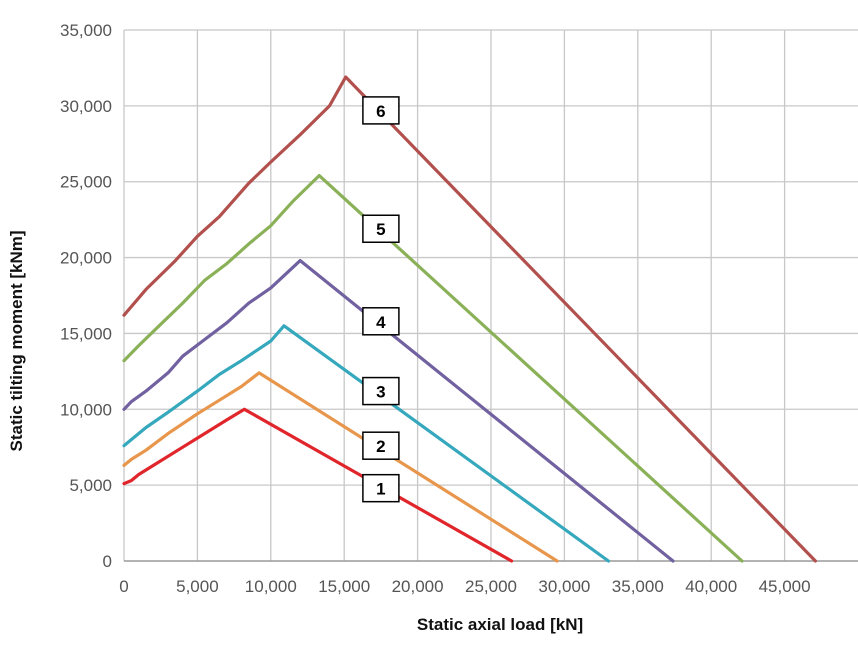 The image size is (858, 659). Describe the element at coordinates (381, 299) in the screenshot. I see `series-labels: 1 2 3 4 5 6` at that location.